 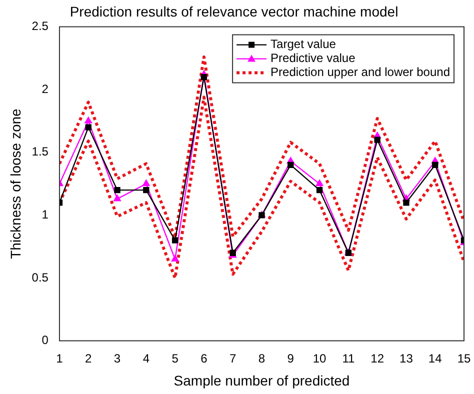 What do you see at coordinates (303, 44) in the screenshot?
I see `legend-label: Target value` at bounding box center [303, 44].